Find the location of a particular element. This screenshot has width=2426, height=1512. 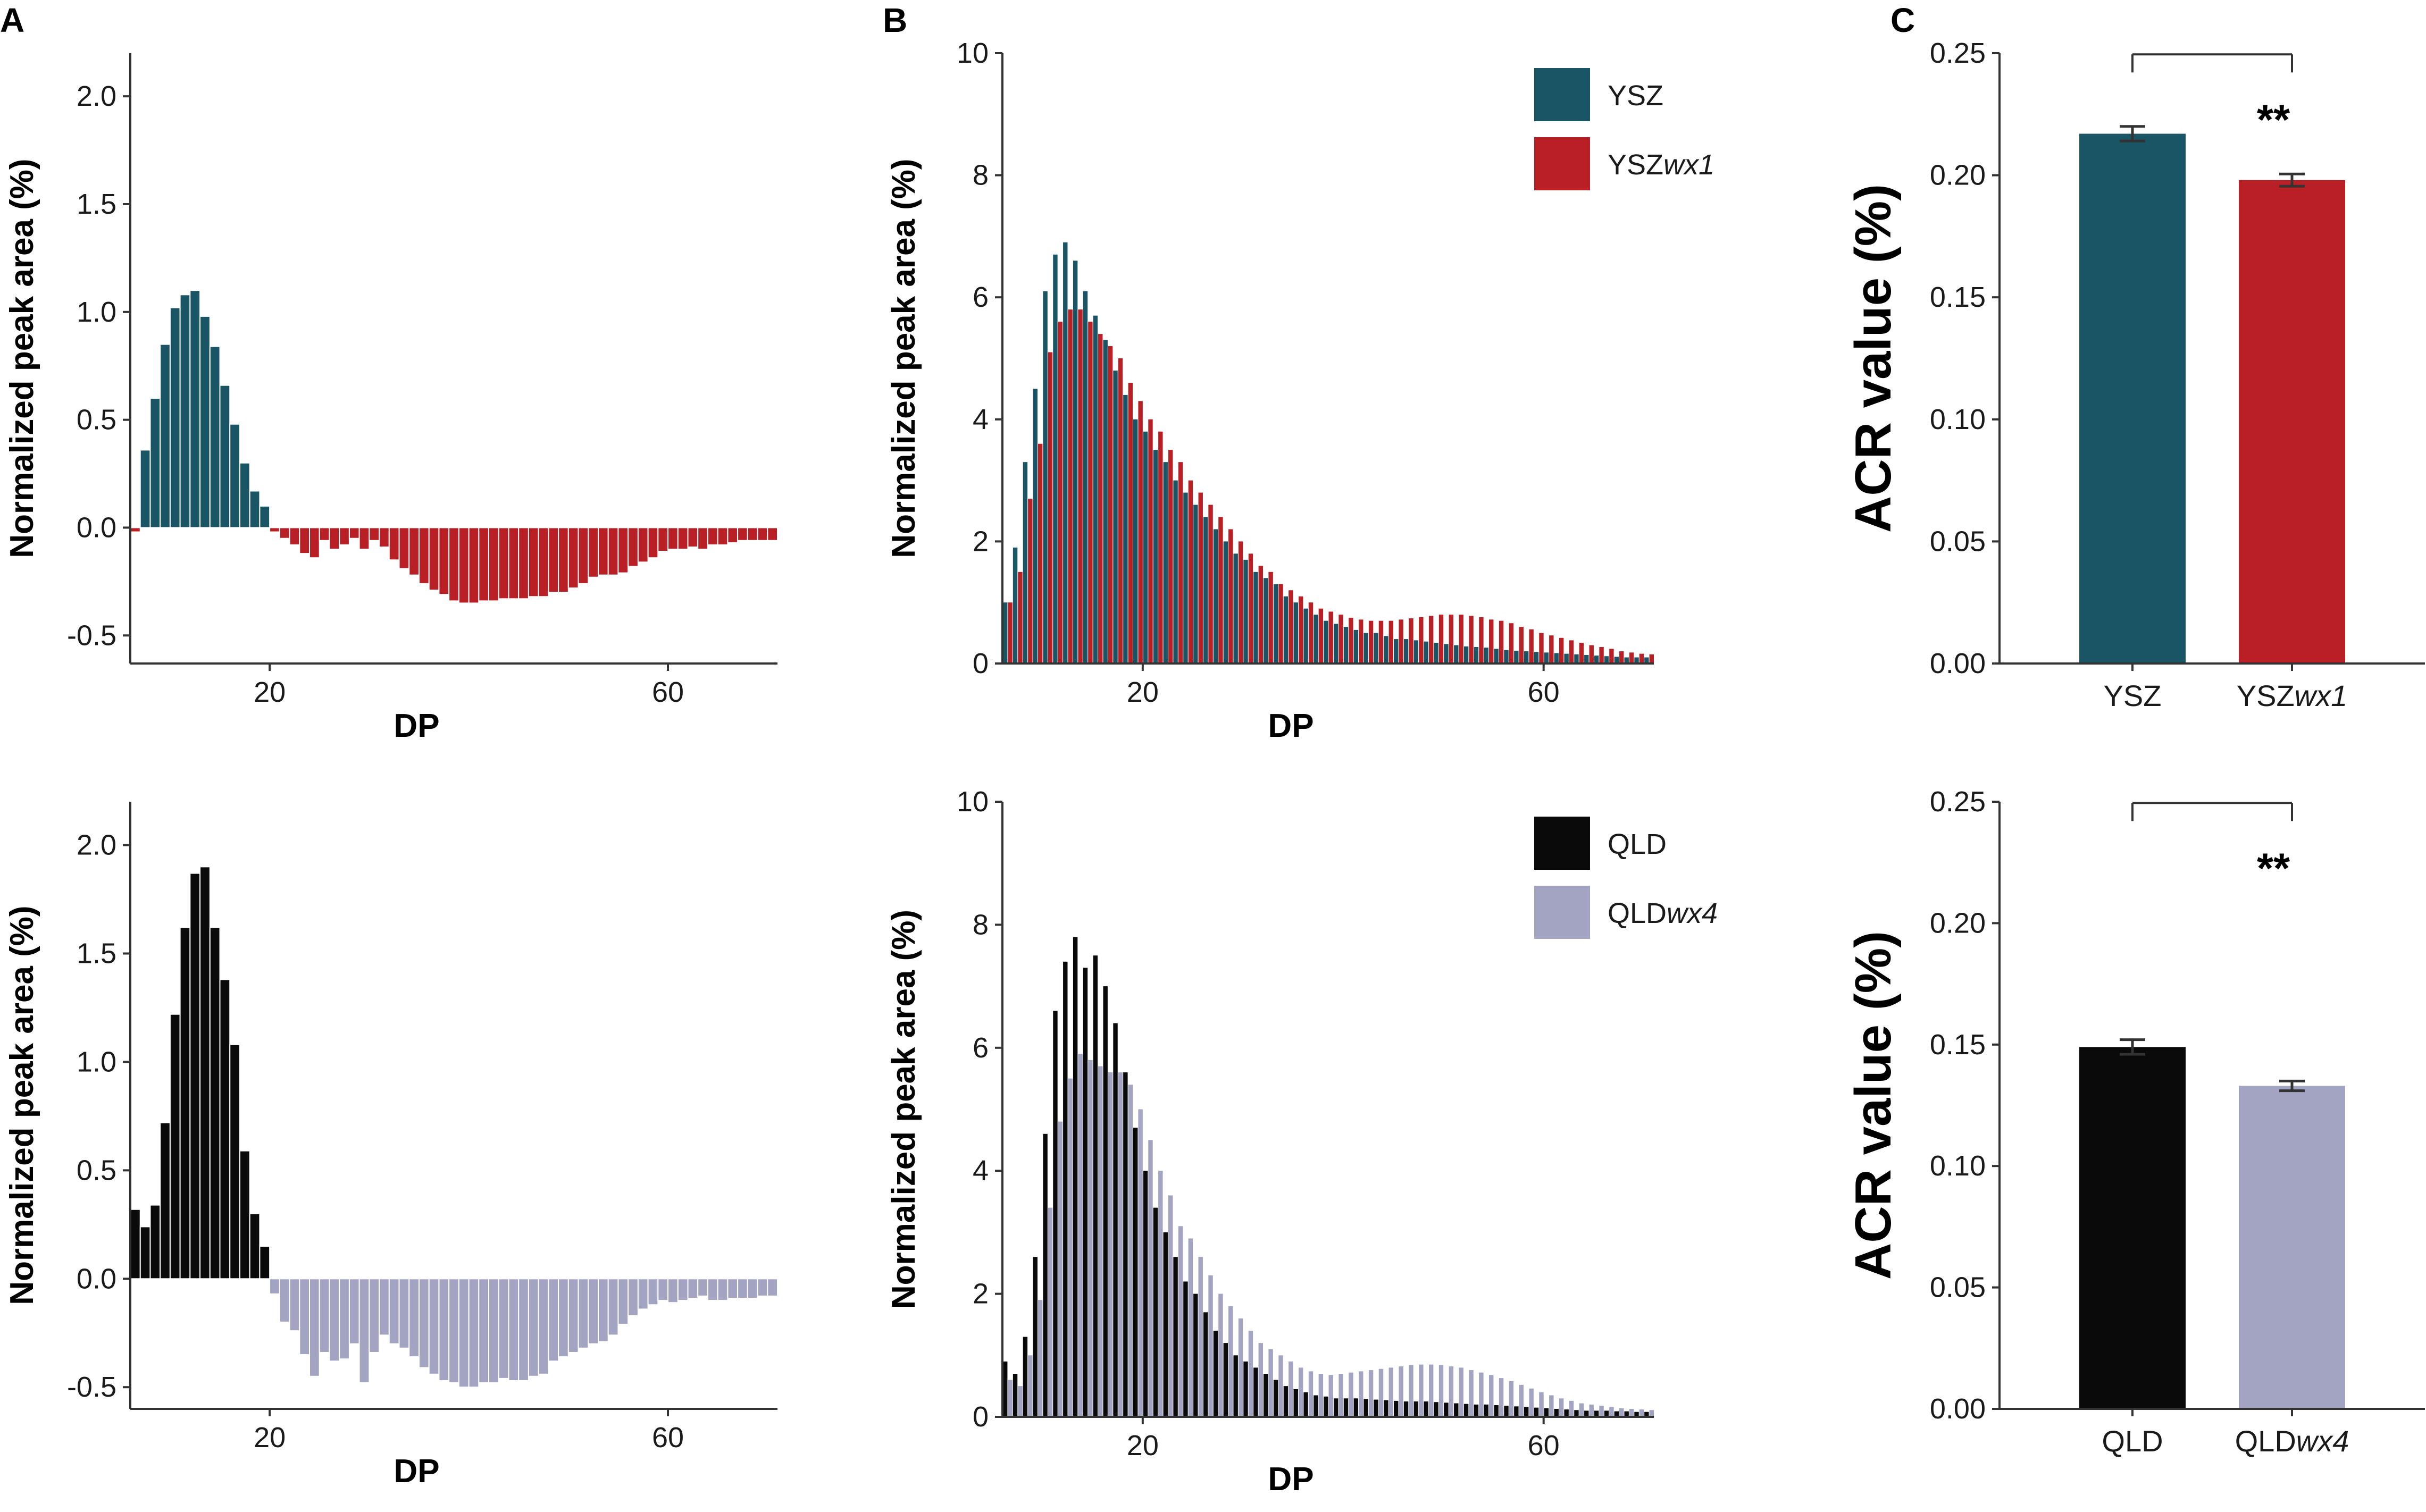

category-label: QLDwx4 is located at coordinates (2292, 1441).